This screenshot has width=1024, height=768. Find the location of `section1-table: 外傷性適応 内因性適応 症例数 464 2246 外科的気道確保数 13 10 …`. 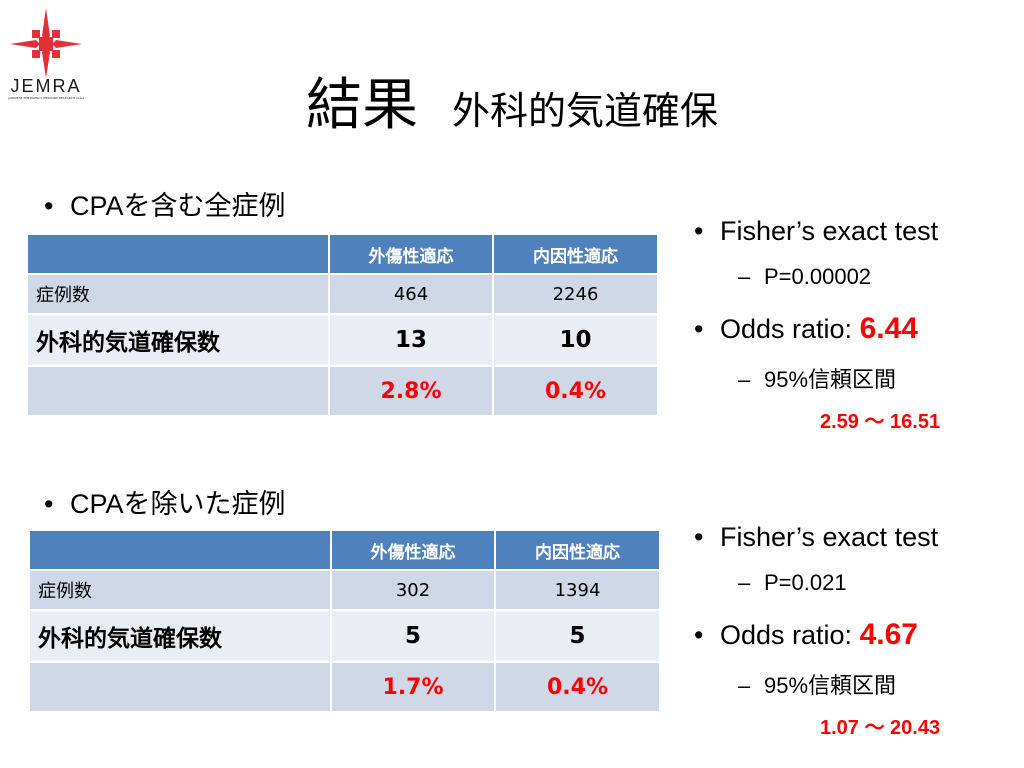

section1-table: 外傷性適応 内因性適応 症例数 464 2246 外科的気道確保数 13 10 … is located at coordinates (342, 325).